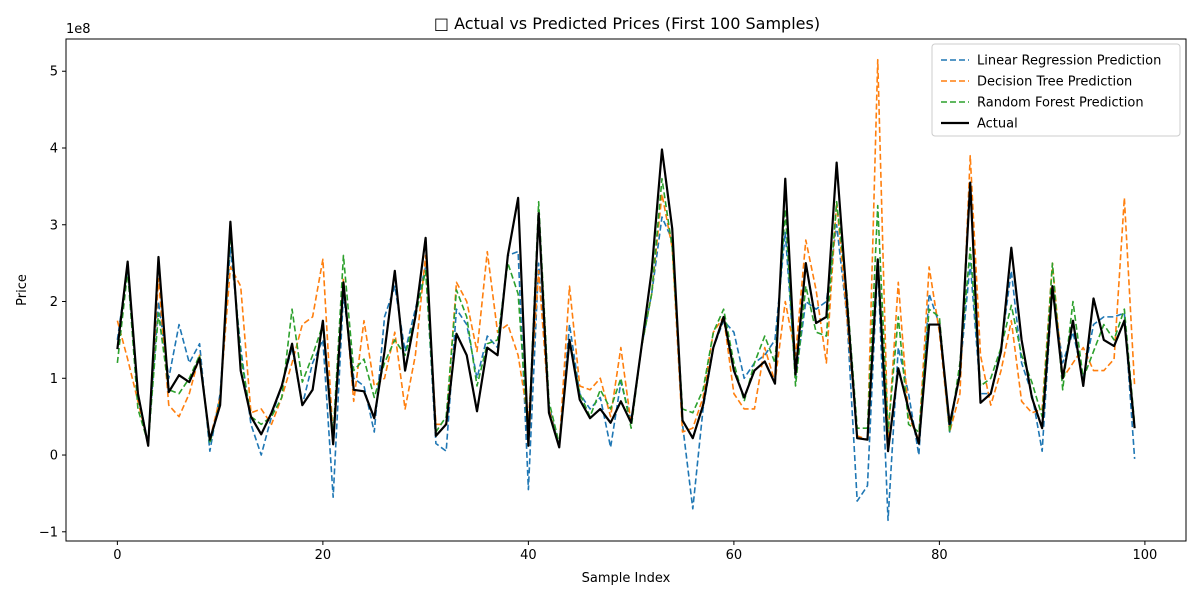  Describe the element at coordinates (78, 29) in the screenshot. I see `y-multiplier-label: 1e8` at that location.